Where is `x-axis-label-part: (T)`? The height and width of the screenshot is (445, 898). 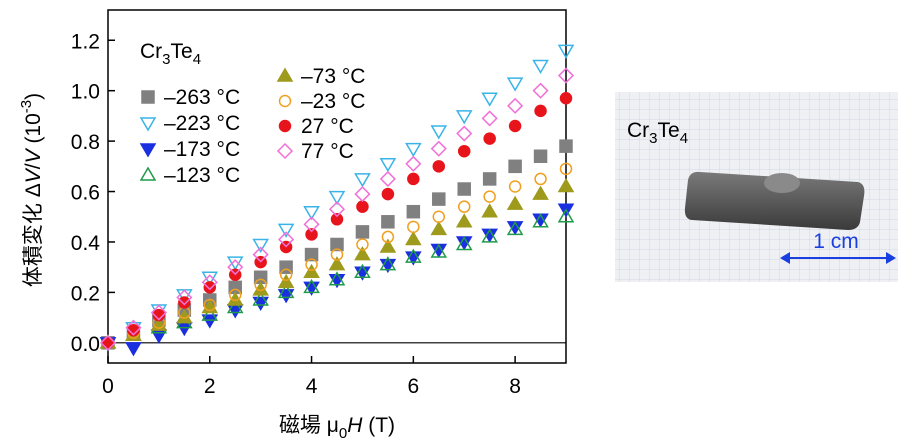 x-axis-label-part: (T) is located at coordinates (378, 425).